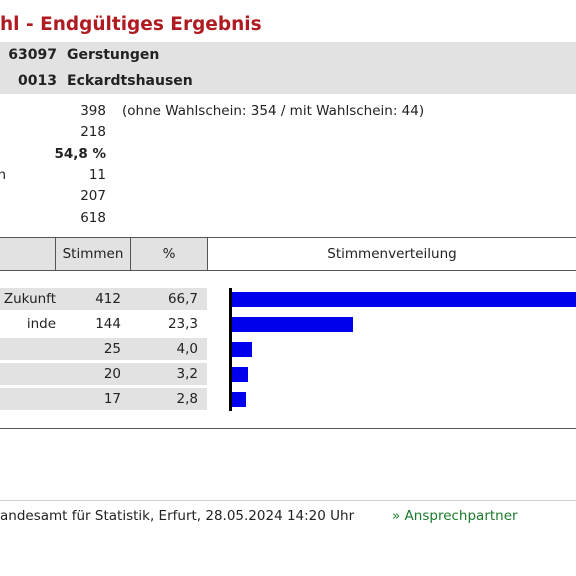 The height and width of the screenshot is (576, 576). Describe the element at coordinates (93, 218) in the screenshot. I see `summary-value: 618` at that location.